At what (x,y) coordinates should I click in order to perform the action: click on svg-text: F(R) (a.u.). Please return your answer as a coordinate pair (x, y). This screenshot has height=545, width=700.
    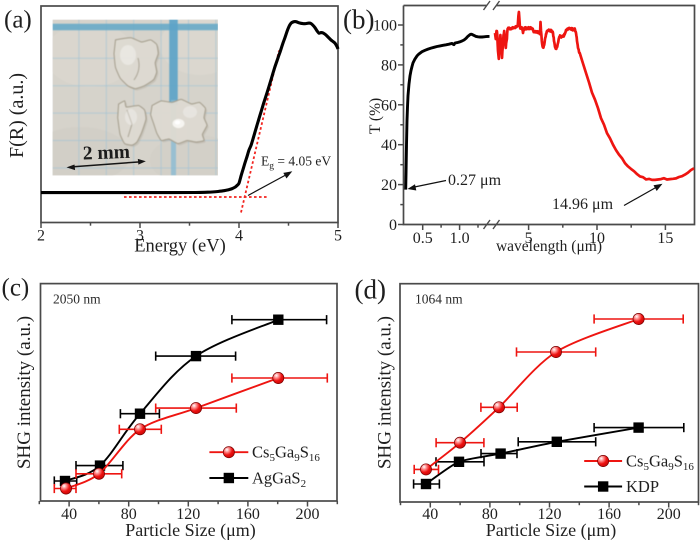
    Looking at the image, I should click on (17, 115).